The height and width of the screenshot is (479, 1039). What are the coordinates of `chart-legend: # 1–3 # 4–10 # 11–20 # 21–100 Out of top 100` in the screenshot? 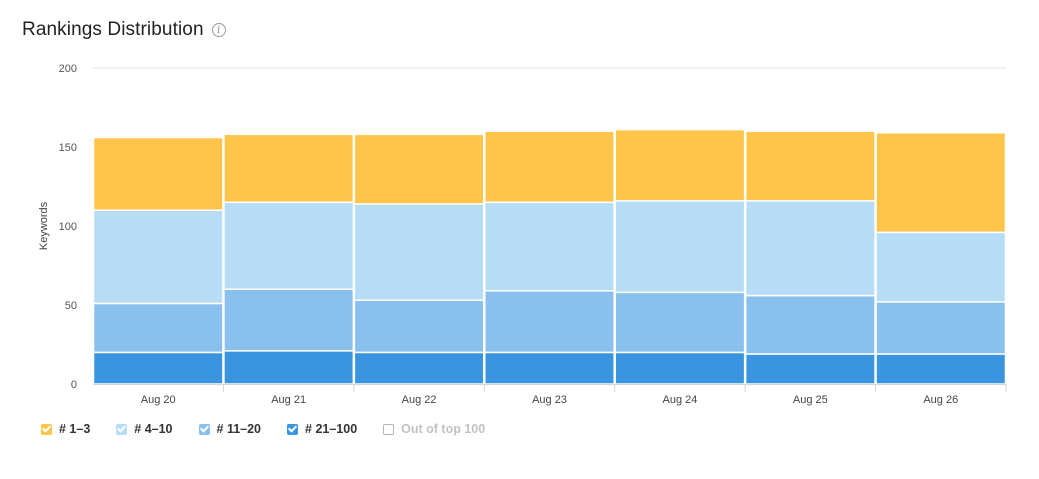 It's located at (276, 429).